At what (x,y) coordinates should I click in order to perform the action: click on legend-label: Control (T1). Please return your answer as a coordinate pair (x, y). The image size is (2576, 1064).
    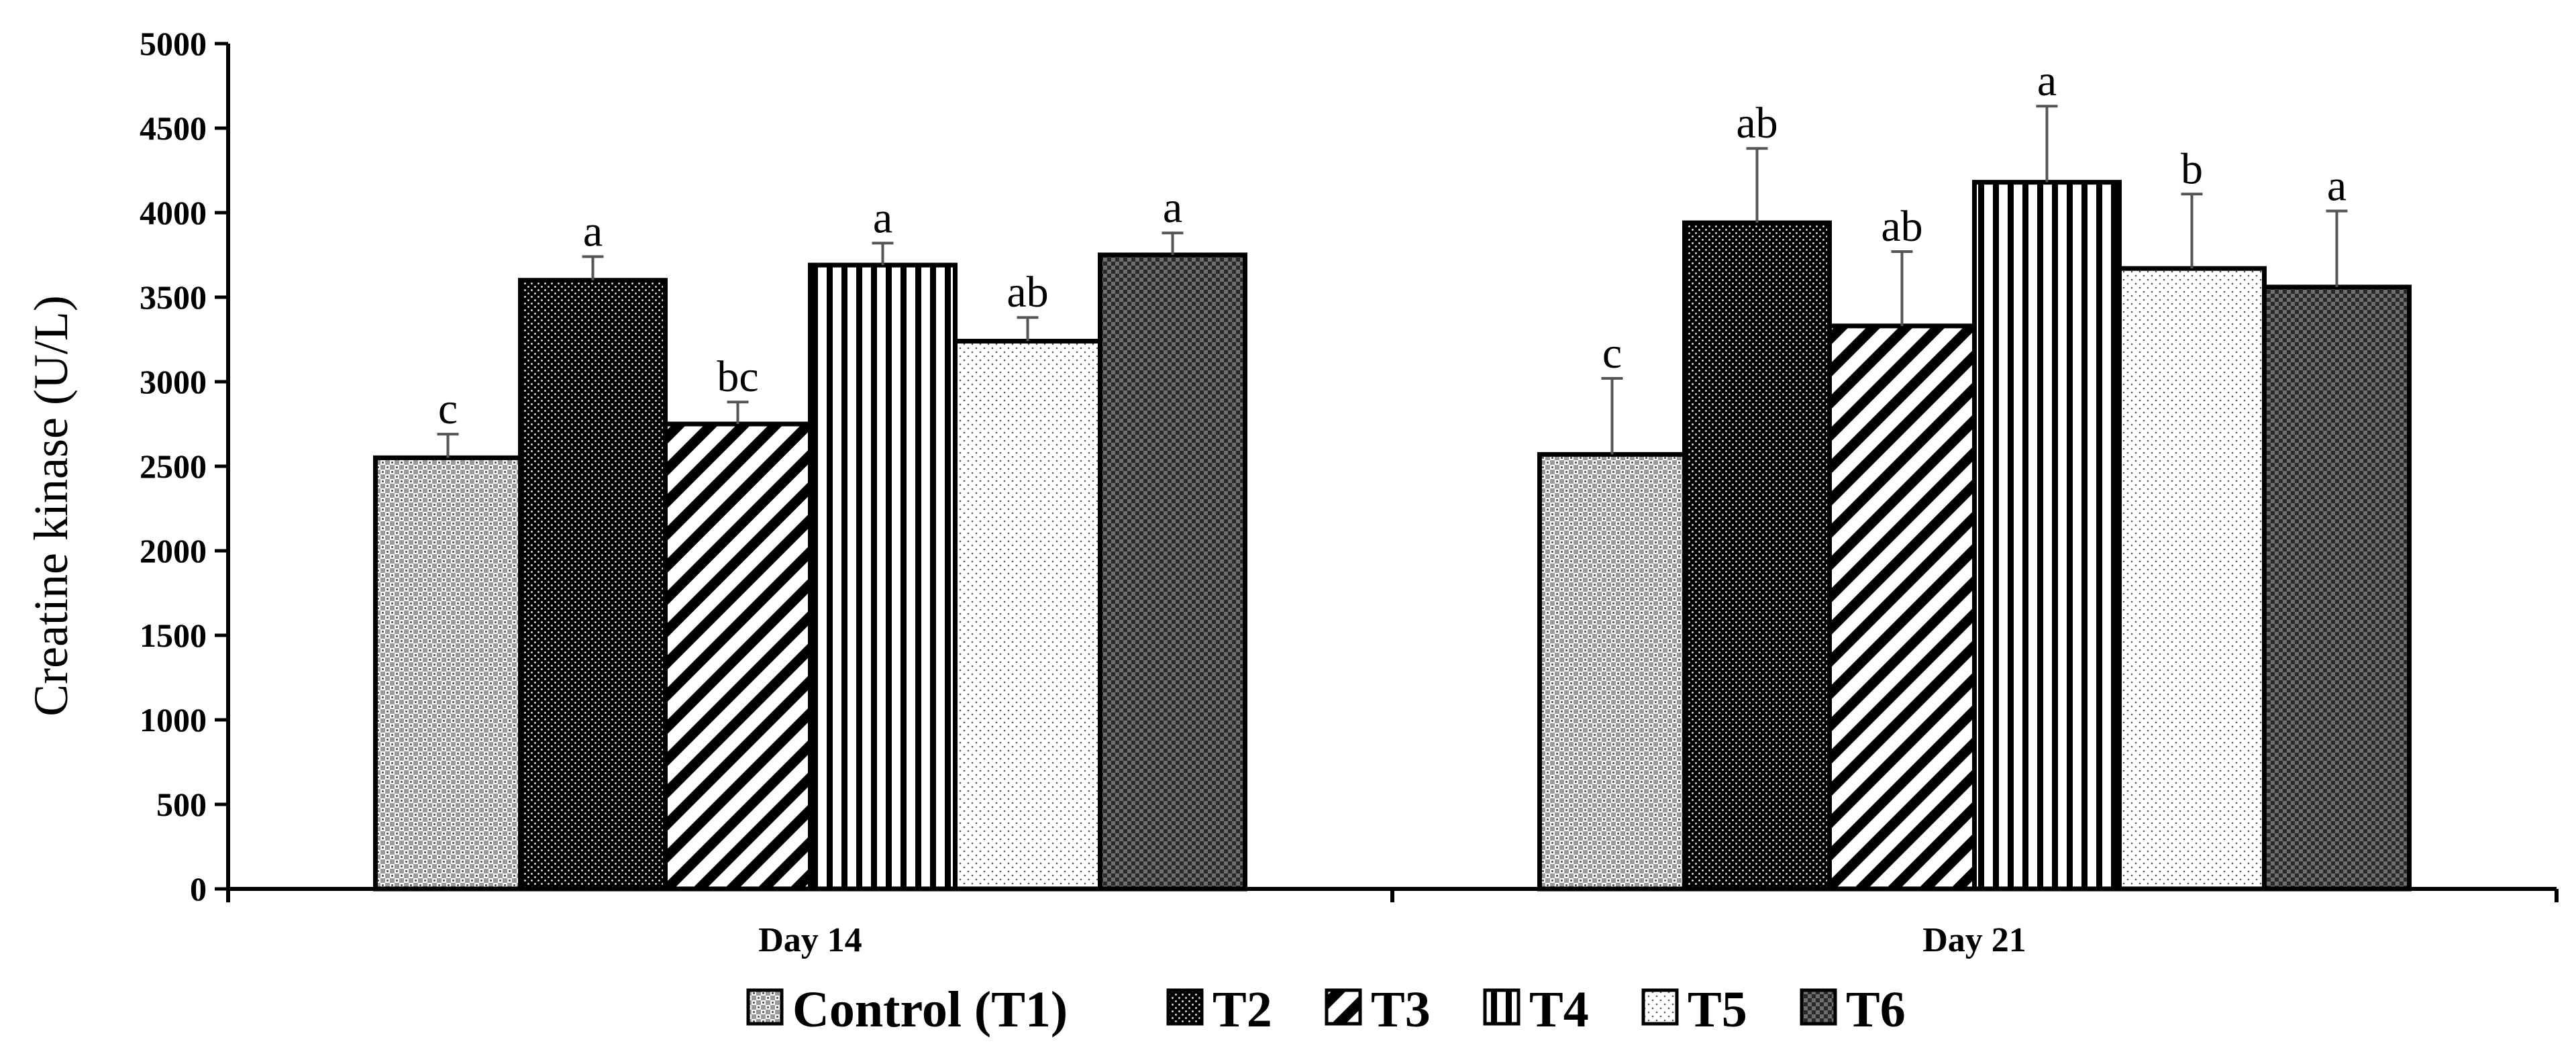
    Looking at the image, I should click on (930, 1010).